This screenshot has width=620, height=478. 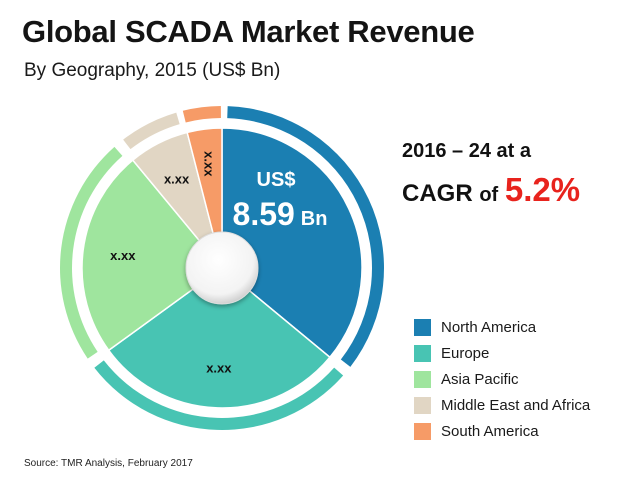 I want to click on legend-item-north-america: North America, so click(x=502, y=327).